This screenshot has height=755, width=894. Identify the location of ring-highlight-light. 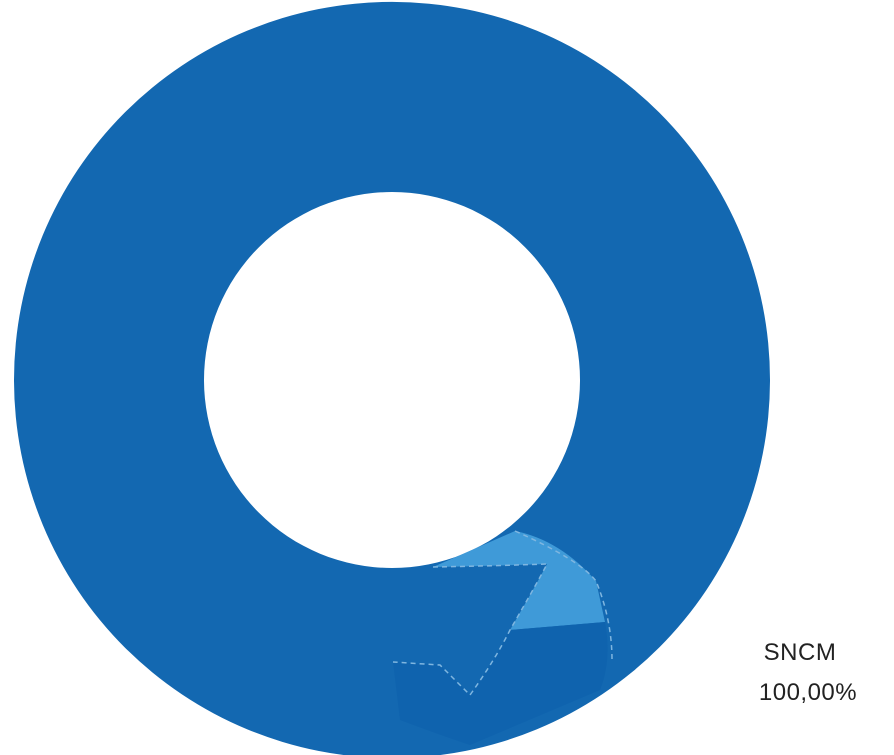
(519, 580).